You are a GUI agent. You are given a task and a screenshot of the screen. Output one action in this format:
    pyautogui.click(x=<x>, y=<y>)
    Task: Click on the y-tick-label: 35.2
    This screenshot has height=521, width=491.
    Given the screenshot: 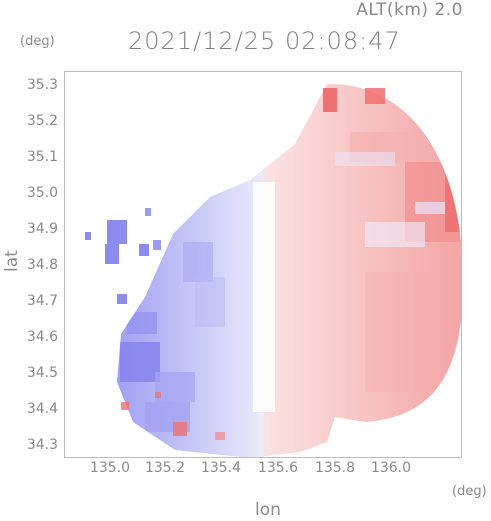 What is the action you would take?
    pyautogui.click(x=42, y=121)
    